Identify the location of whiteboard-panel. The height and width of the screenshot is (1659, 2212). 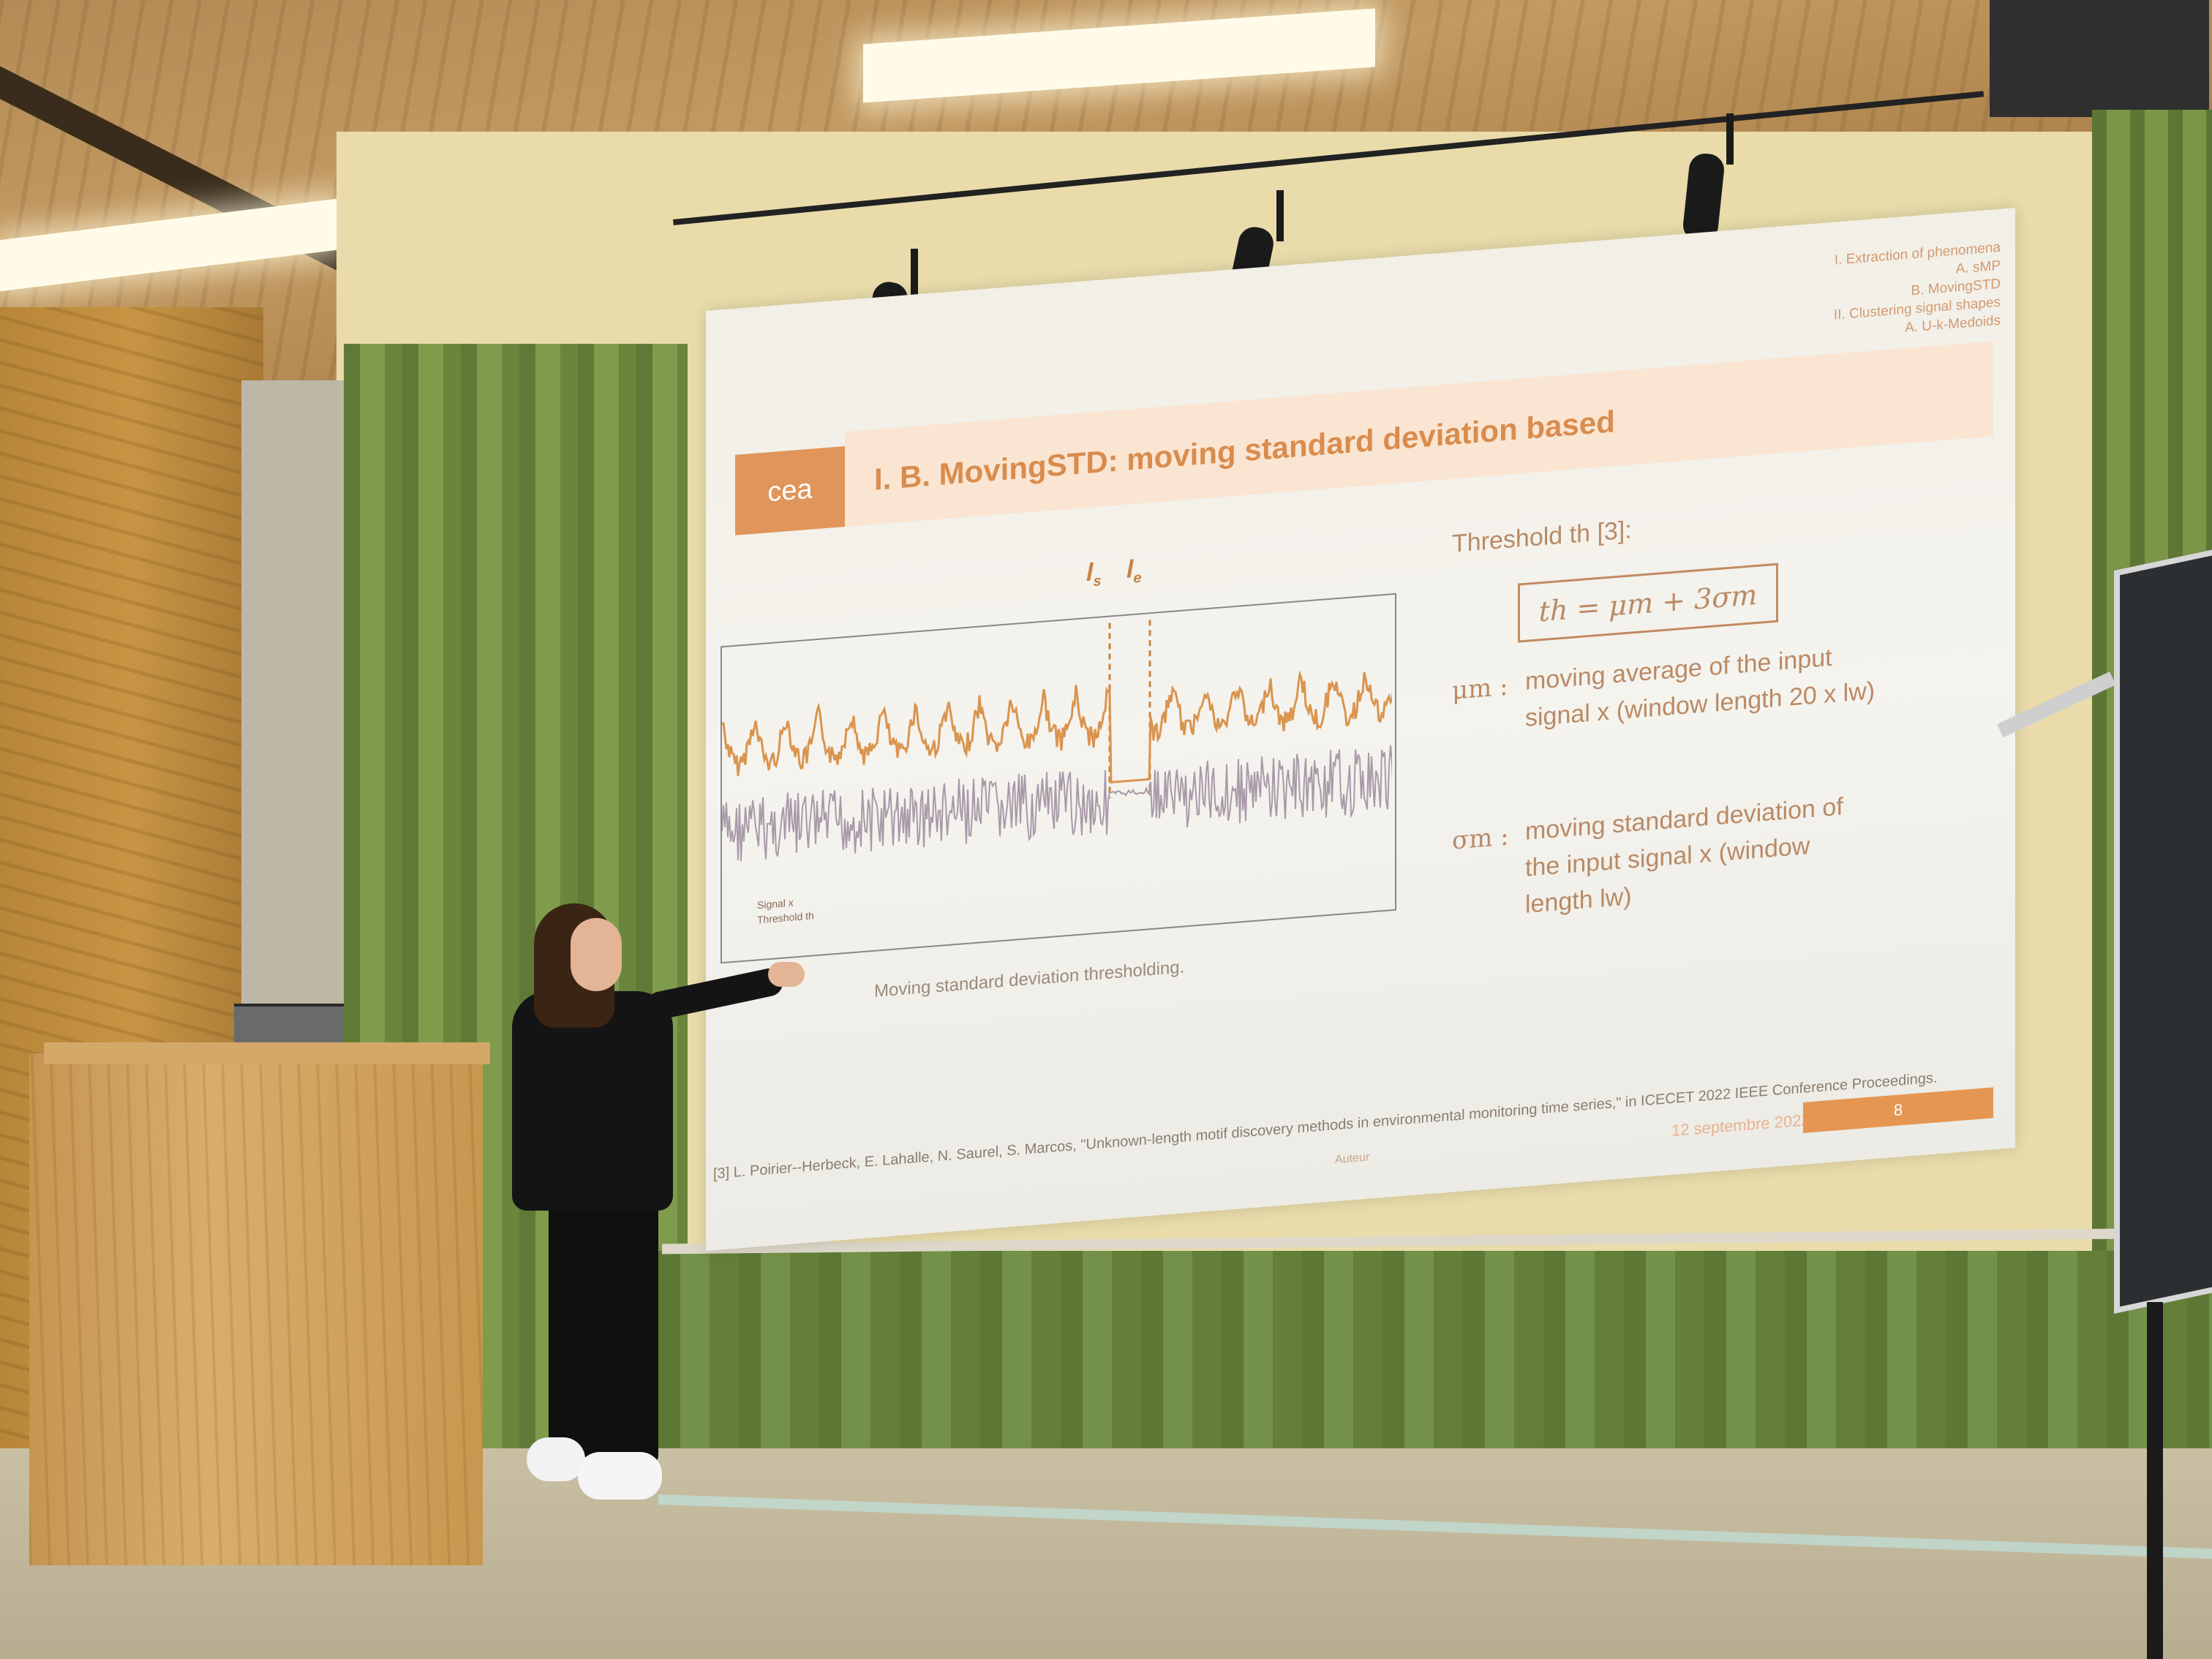
(2163, 930).